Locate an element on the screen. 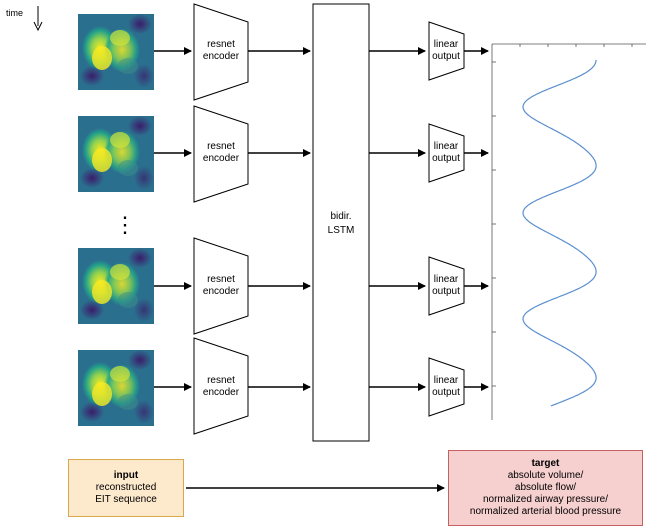 This screenshot has width=650, height=531. ellipsis-dots: ⋮ is located at coordinates (125, 224).